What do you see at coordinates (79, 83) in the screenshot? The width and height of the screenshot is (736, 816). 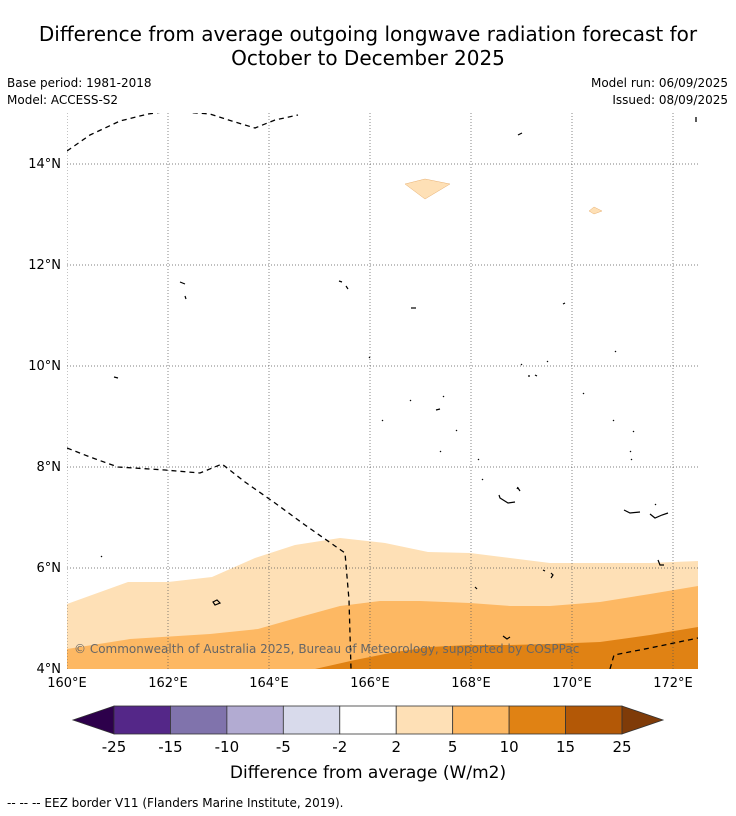 I see `base-period: Base period: 1981-2018` at bounding box center [79, 83].